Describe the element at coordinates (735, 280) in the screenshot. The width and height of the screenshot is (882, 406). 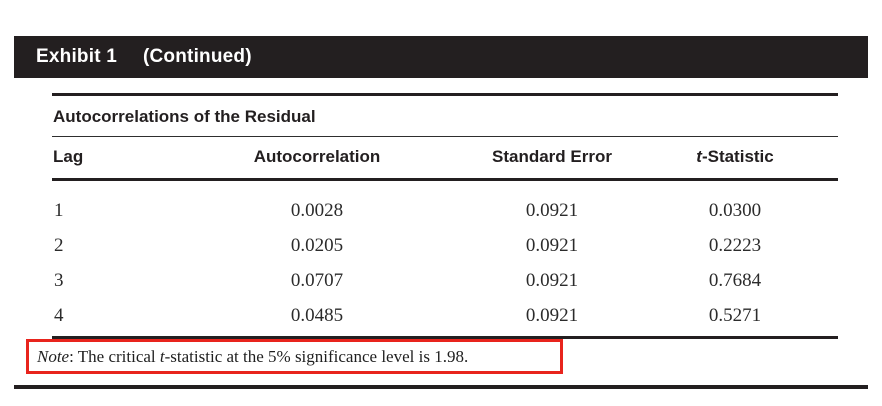
I see `cell-t-statistic: 0.7684` at that location.